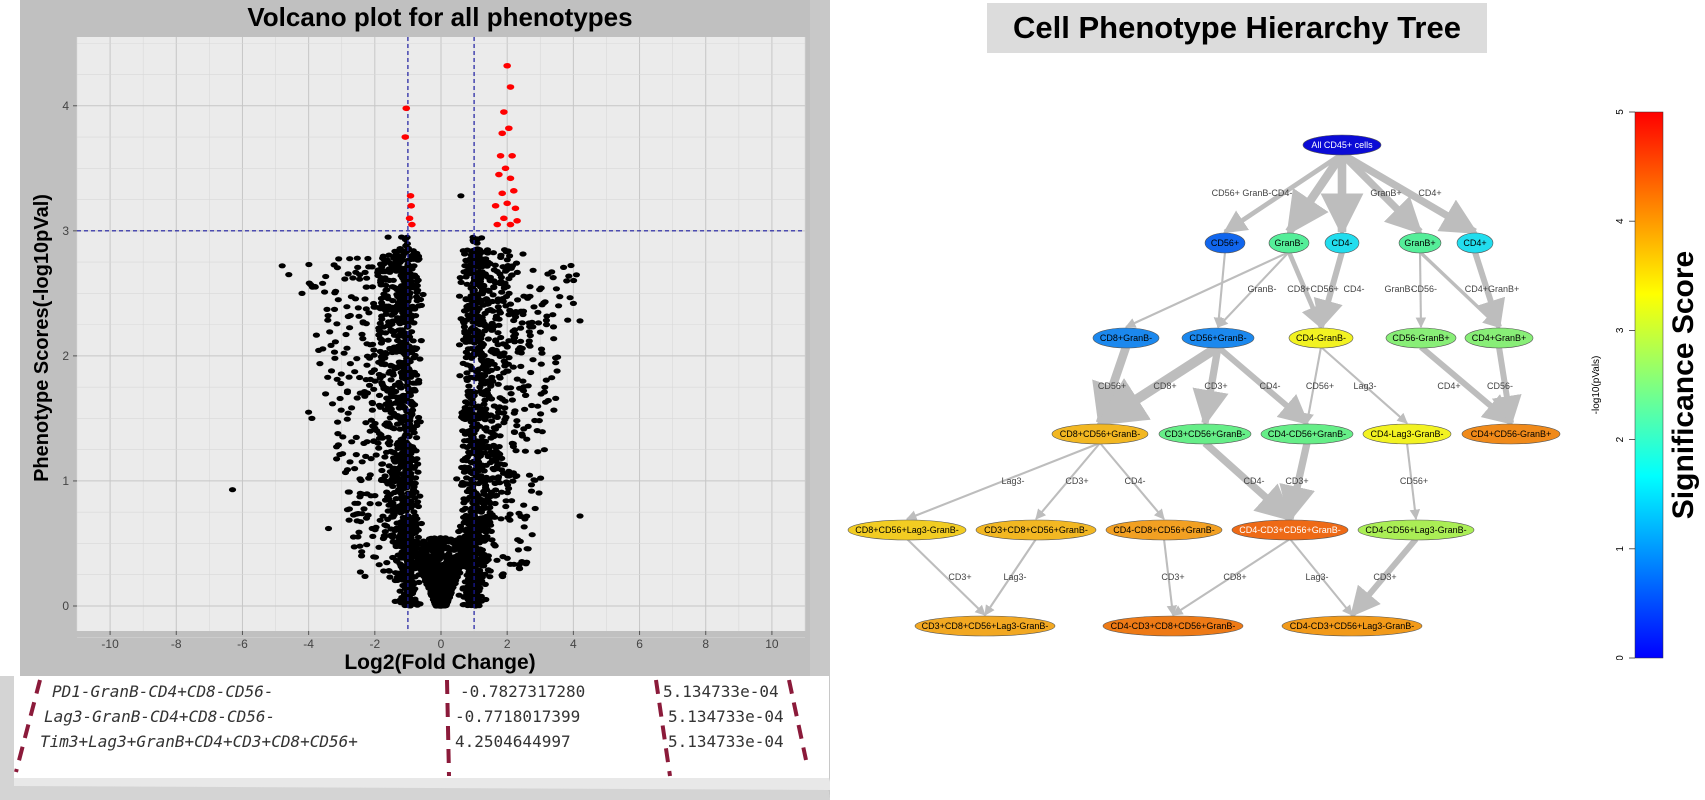  What do you see at coordinates (1321, 338) in the screenshot?
I see `tree-node-label: CD4-GranB-` at bounding box center [1321, 338].